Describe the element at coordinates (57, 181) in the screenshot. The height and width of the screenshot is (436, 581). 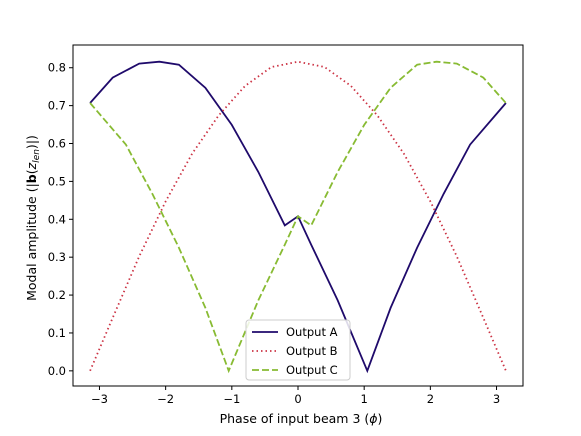
I see `y-tick-label: 0.5` at that location.